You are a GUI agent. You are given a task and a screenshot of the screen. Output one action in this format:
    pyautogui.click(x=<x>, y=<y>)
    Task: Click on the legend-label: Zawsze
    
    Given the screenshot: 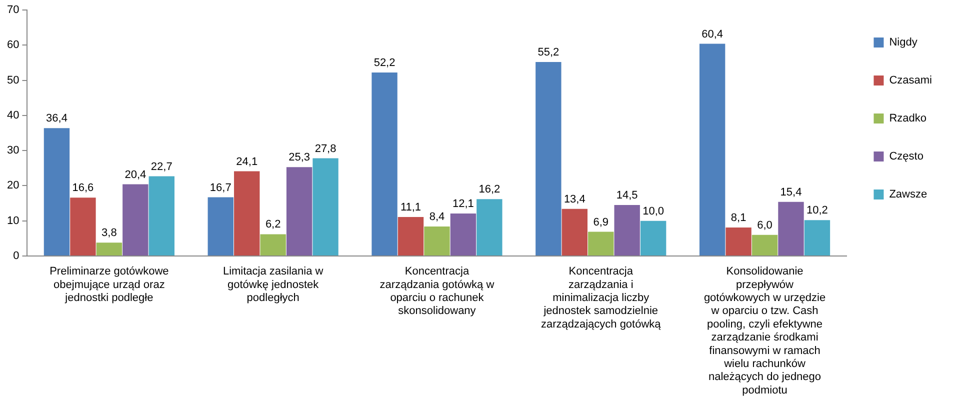 What is the action you would take?
    pyautogui.click(x=908, y=194)
    